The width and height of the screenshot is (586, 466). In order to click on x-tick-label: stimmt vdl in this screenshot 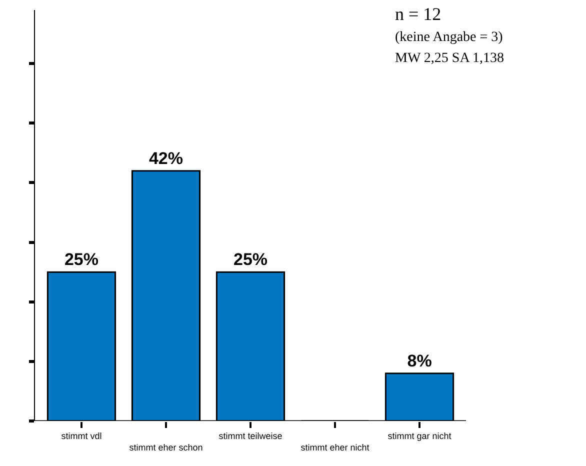, I will do `click(81, 435)`.